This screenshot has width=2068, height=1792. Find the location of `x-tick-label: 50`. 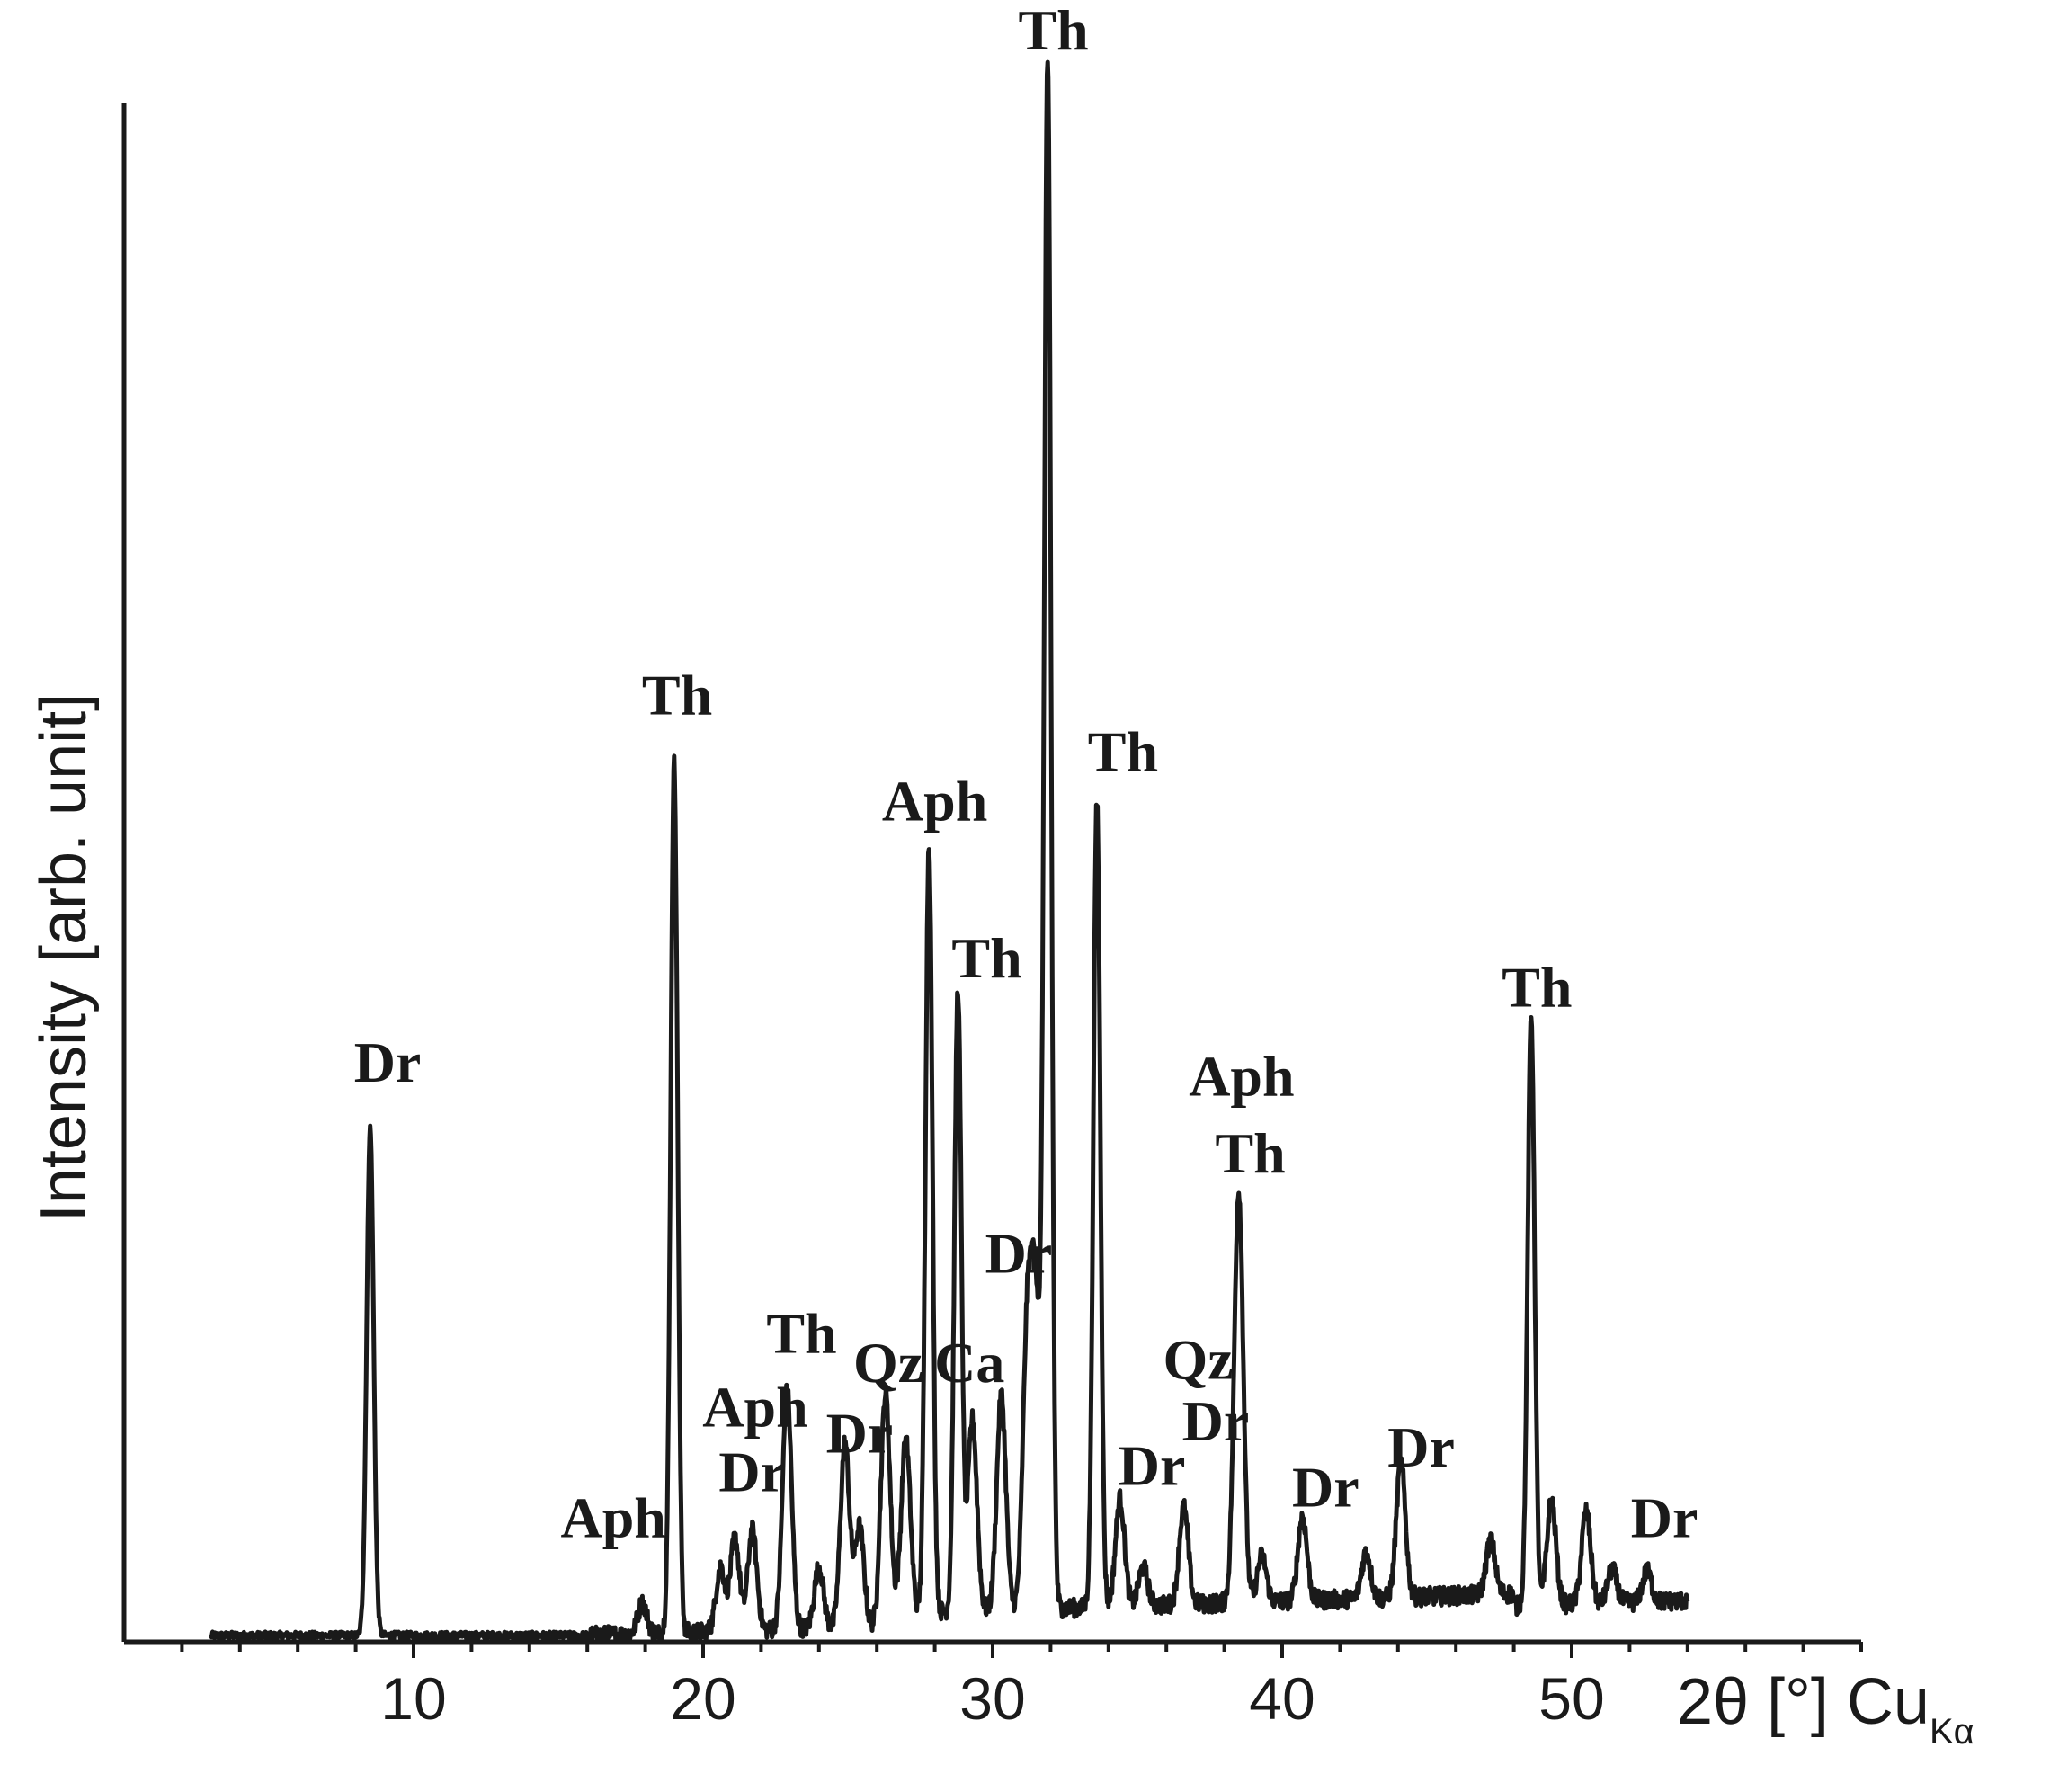

x-tick-label: 50 is located at coordinates (1571, 1699).